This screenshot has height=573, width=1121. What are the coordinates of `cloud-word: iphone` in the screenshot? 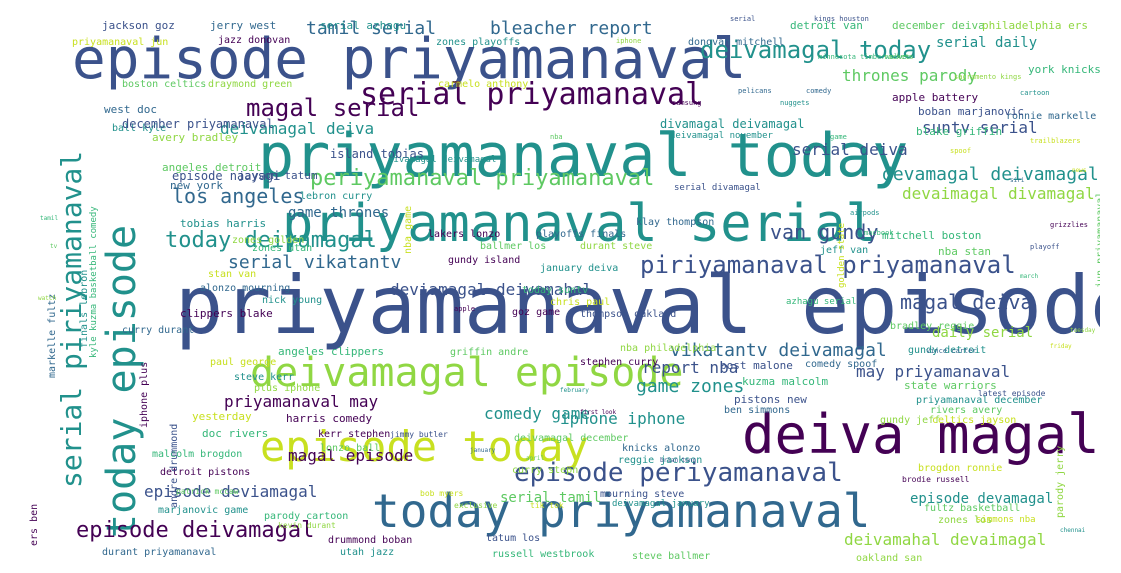 It's located at (629, 41).